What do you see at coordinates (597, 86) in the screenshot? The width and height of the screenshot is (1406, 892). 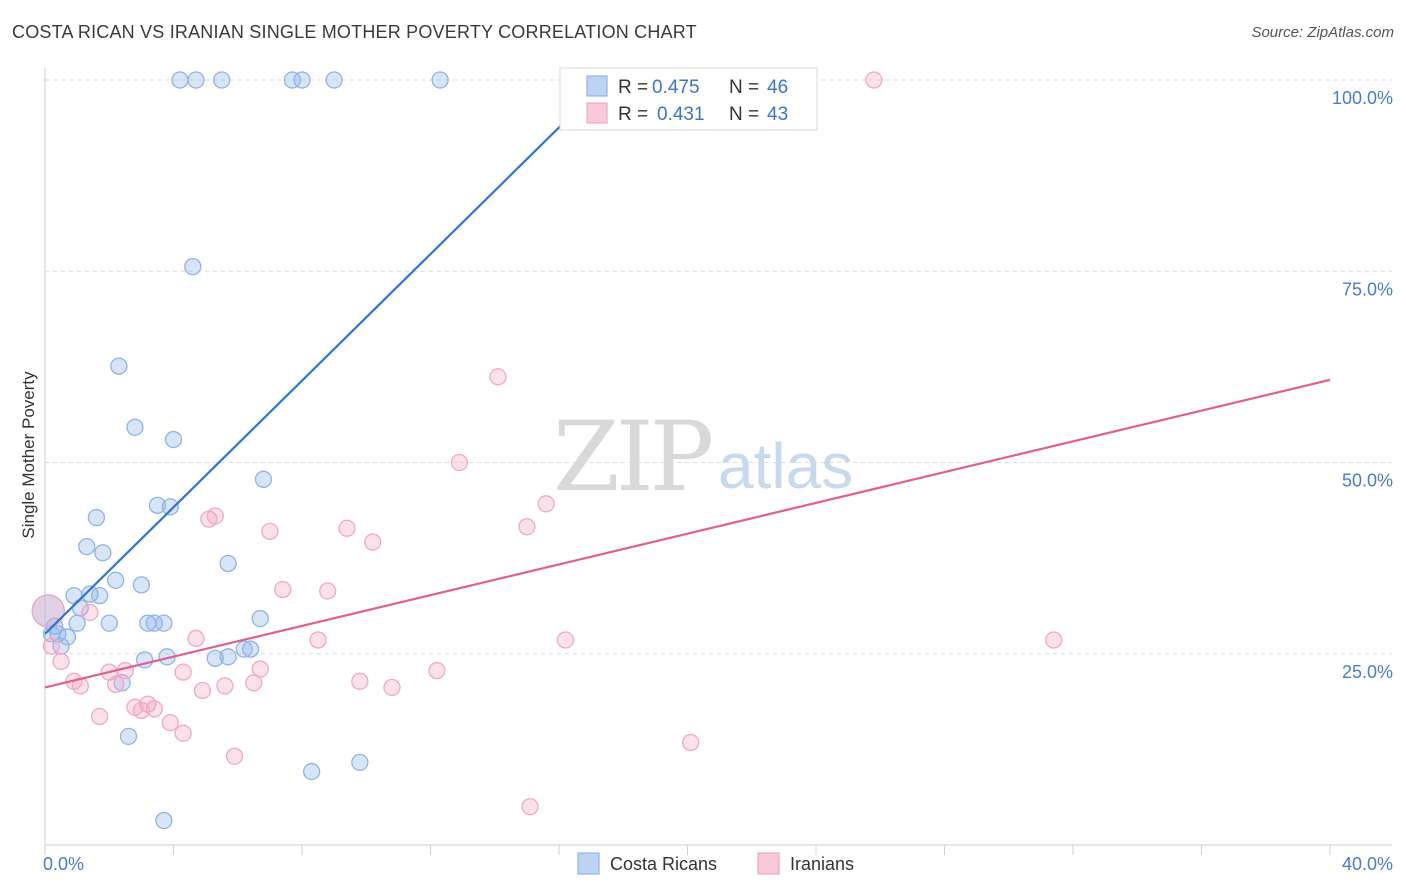 I see `legend-swatch-costa-ricans` at bounding box center [597, 86].